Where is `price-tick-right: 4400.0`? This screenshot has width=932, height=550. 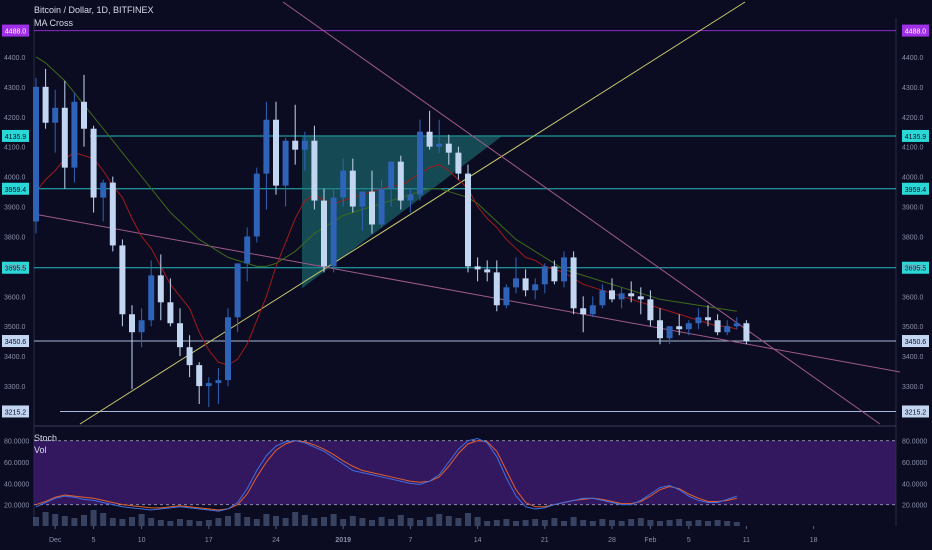 price-tick-right: 4400.0 is located at coordinates (913, 58).